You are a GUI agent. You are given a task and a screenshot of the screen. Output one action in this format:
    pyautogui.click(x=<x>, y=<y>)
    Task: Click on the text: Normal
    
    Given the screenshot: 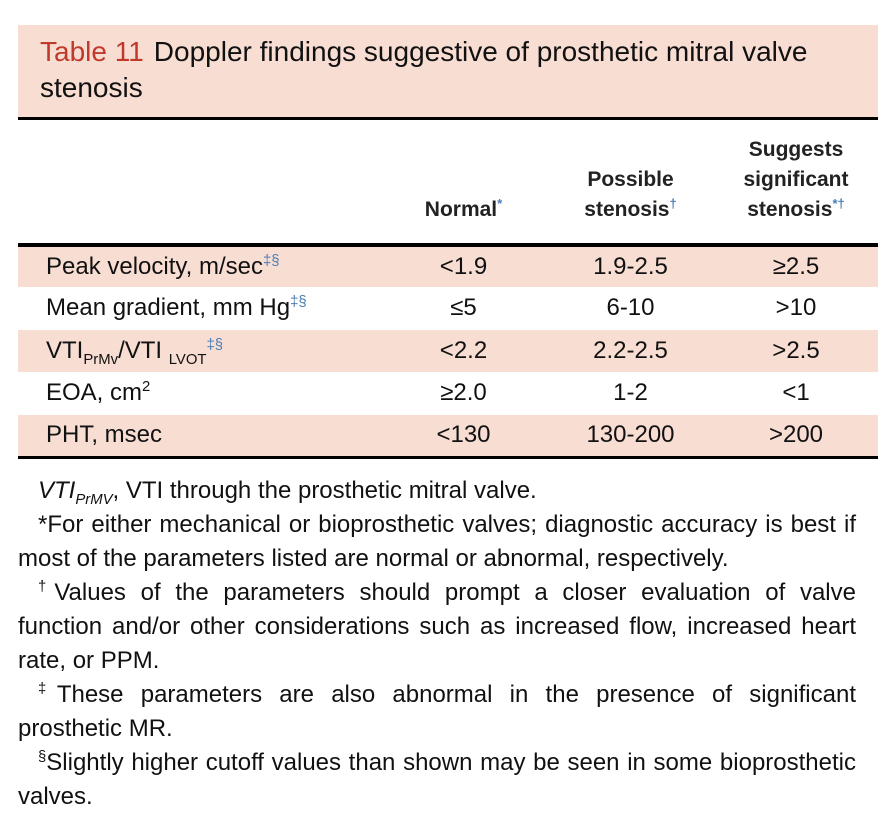 What is the action you would take?
    pyautogui.click(x=461, y=209)
    